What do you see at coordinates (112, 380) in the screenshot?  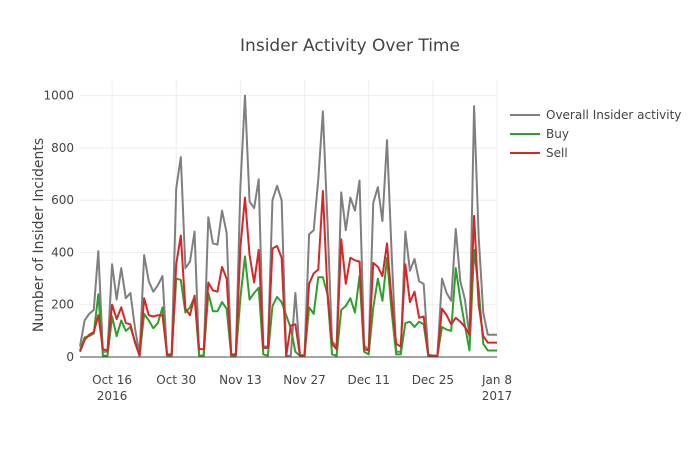 I see `x-tick-label: Oct 16` at bounding box center [112, 380].